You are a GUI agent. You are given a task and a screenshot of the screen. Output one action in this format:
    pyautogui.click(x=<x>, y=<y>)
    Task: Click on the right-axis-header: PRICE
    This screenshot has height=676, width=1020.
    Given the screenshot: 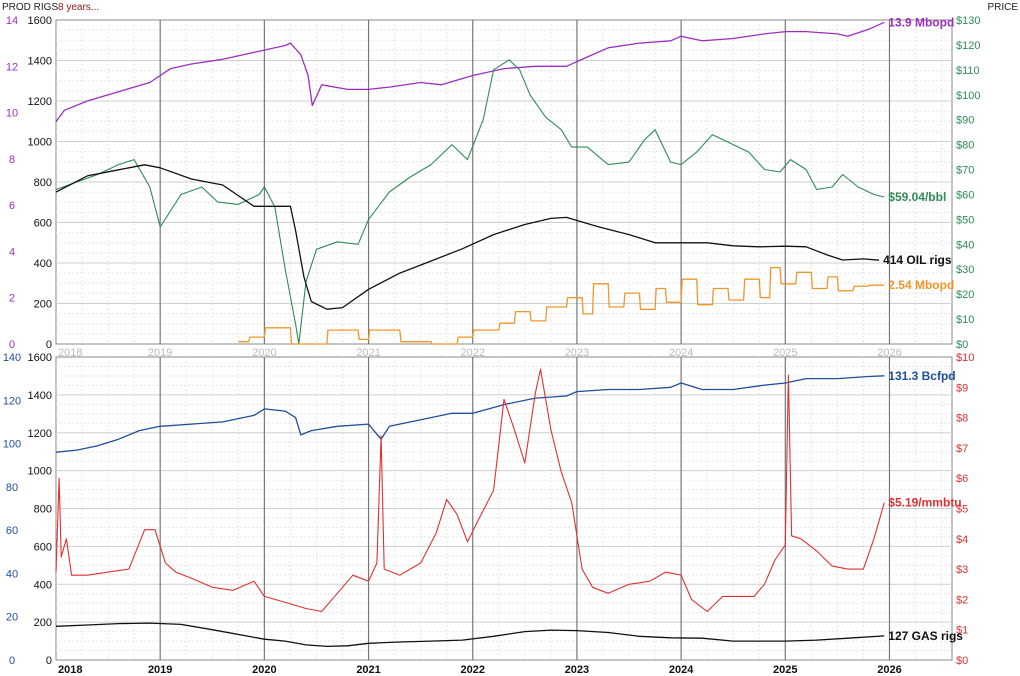 What is the action you would take?
    pyautogui.click(x=1002, y=7)
    